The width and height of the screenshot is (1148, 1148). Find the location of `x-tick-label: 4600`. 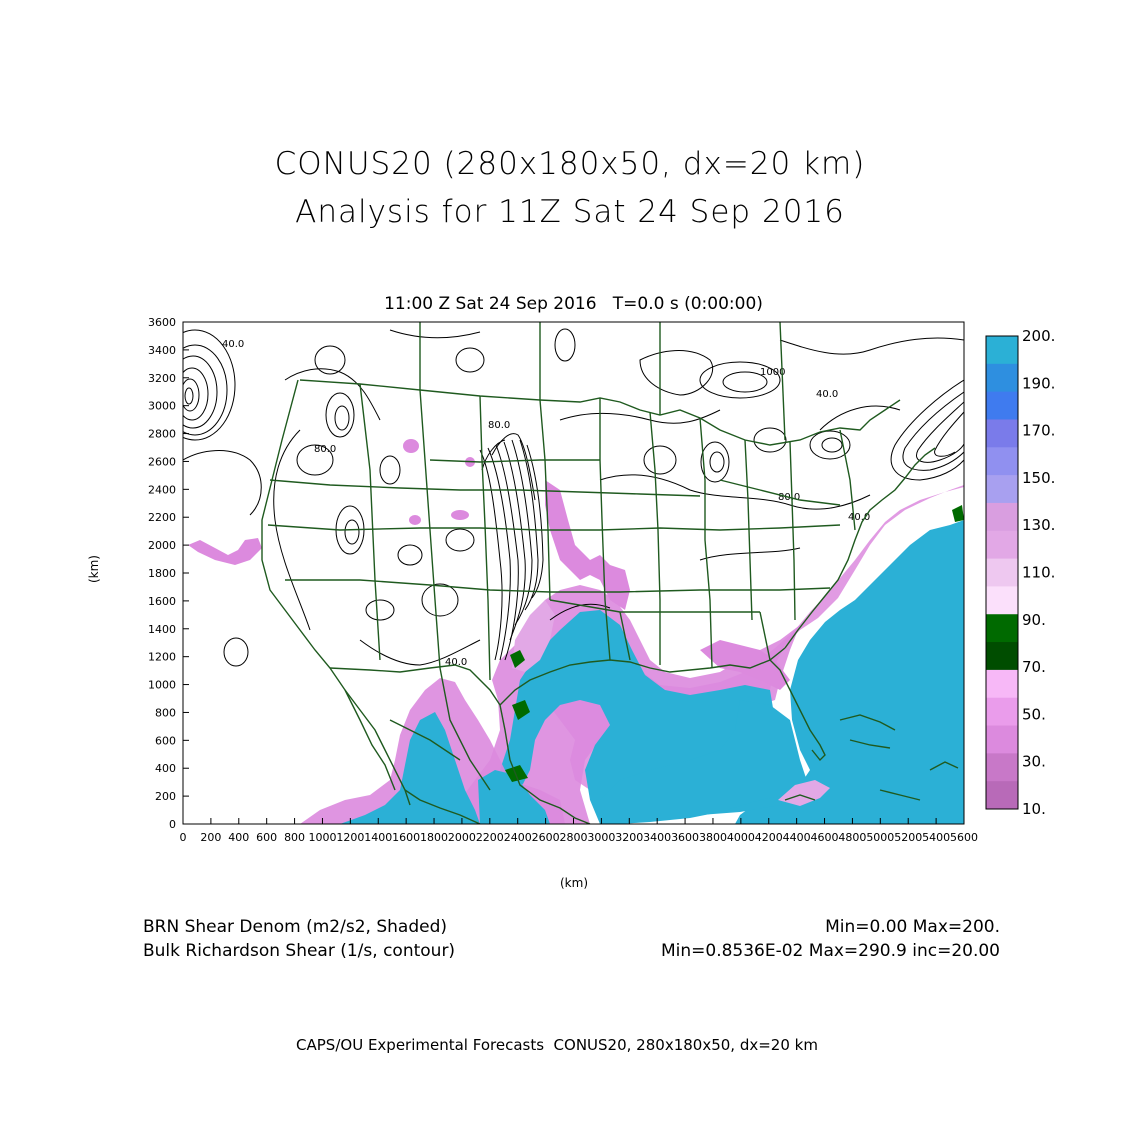

x-tick-label: 4600 is located at coordinates (825, 837).